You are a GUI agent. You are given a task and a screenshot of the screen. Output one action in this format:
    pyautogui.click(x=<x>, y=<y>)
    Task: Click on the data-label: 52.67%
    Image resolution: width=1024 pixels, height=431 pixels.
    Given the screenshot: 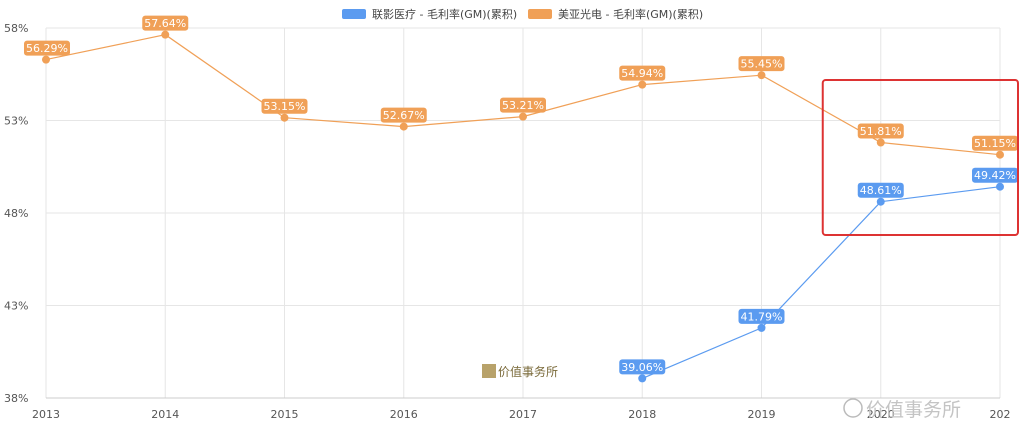 What is the action you would take?
    pyautogui.click(x=403, y=115)
    